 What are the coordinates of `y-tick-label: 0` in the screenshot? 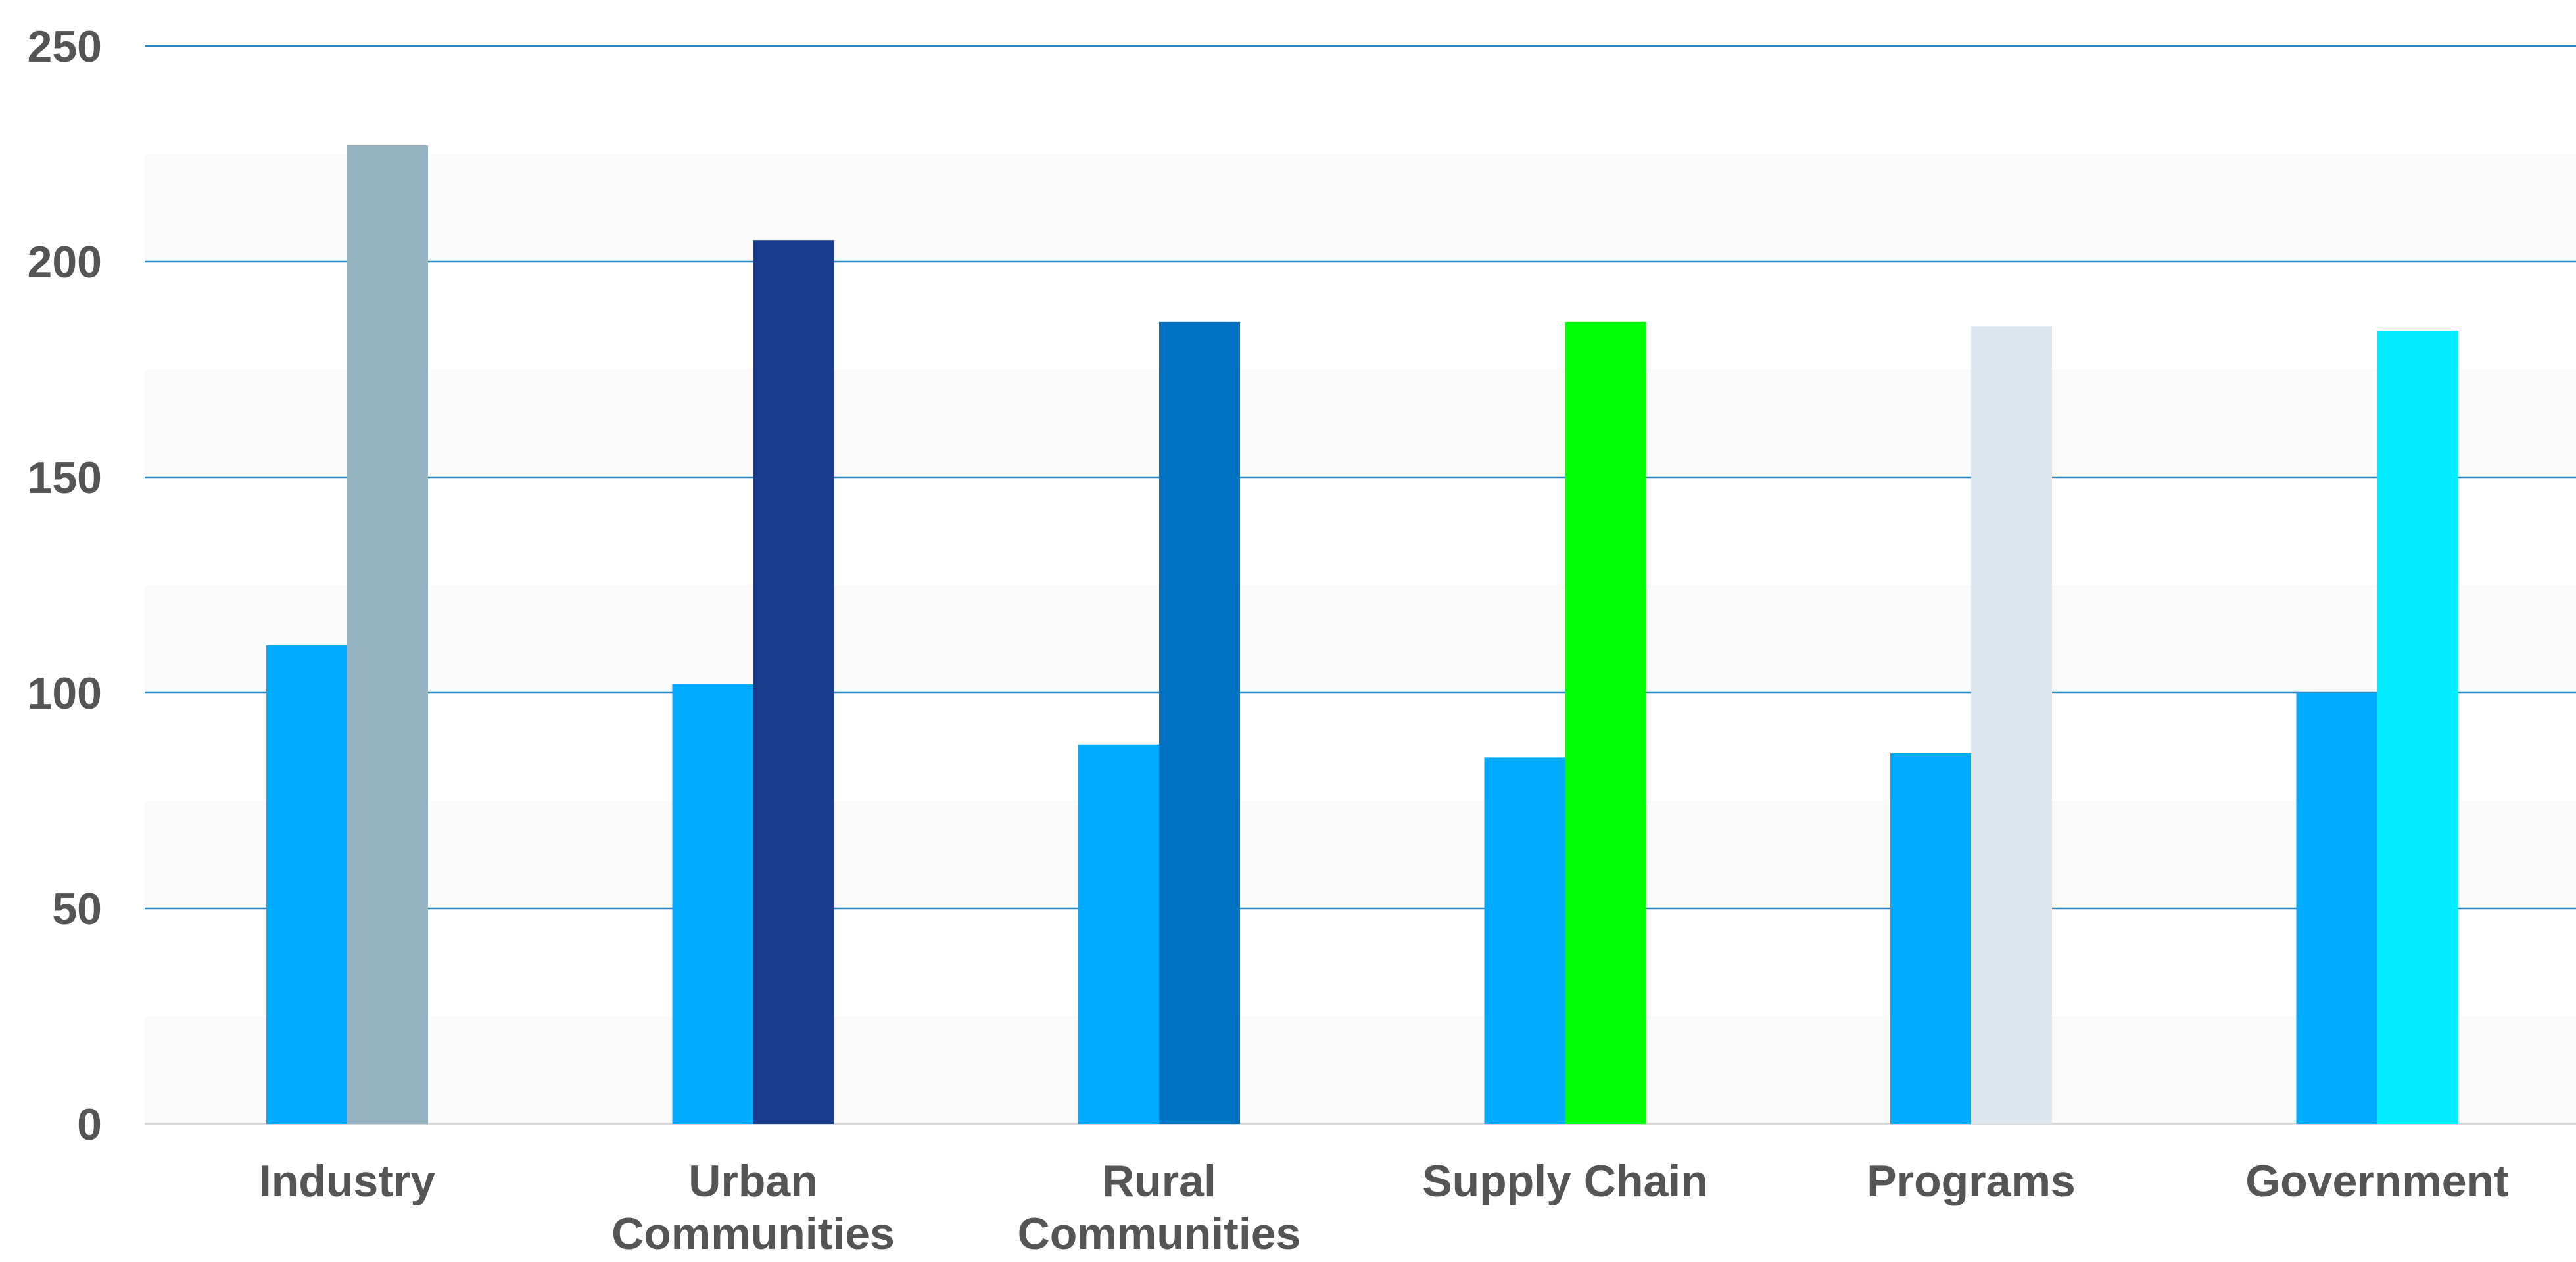 It's located at (90, 1125).